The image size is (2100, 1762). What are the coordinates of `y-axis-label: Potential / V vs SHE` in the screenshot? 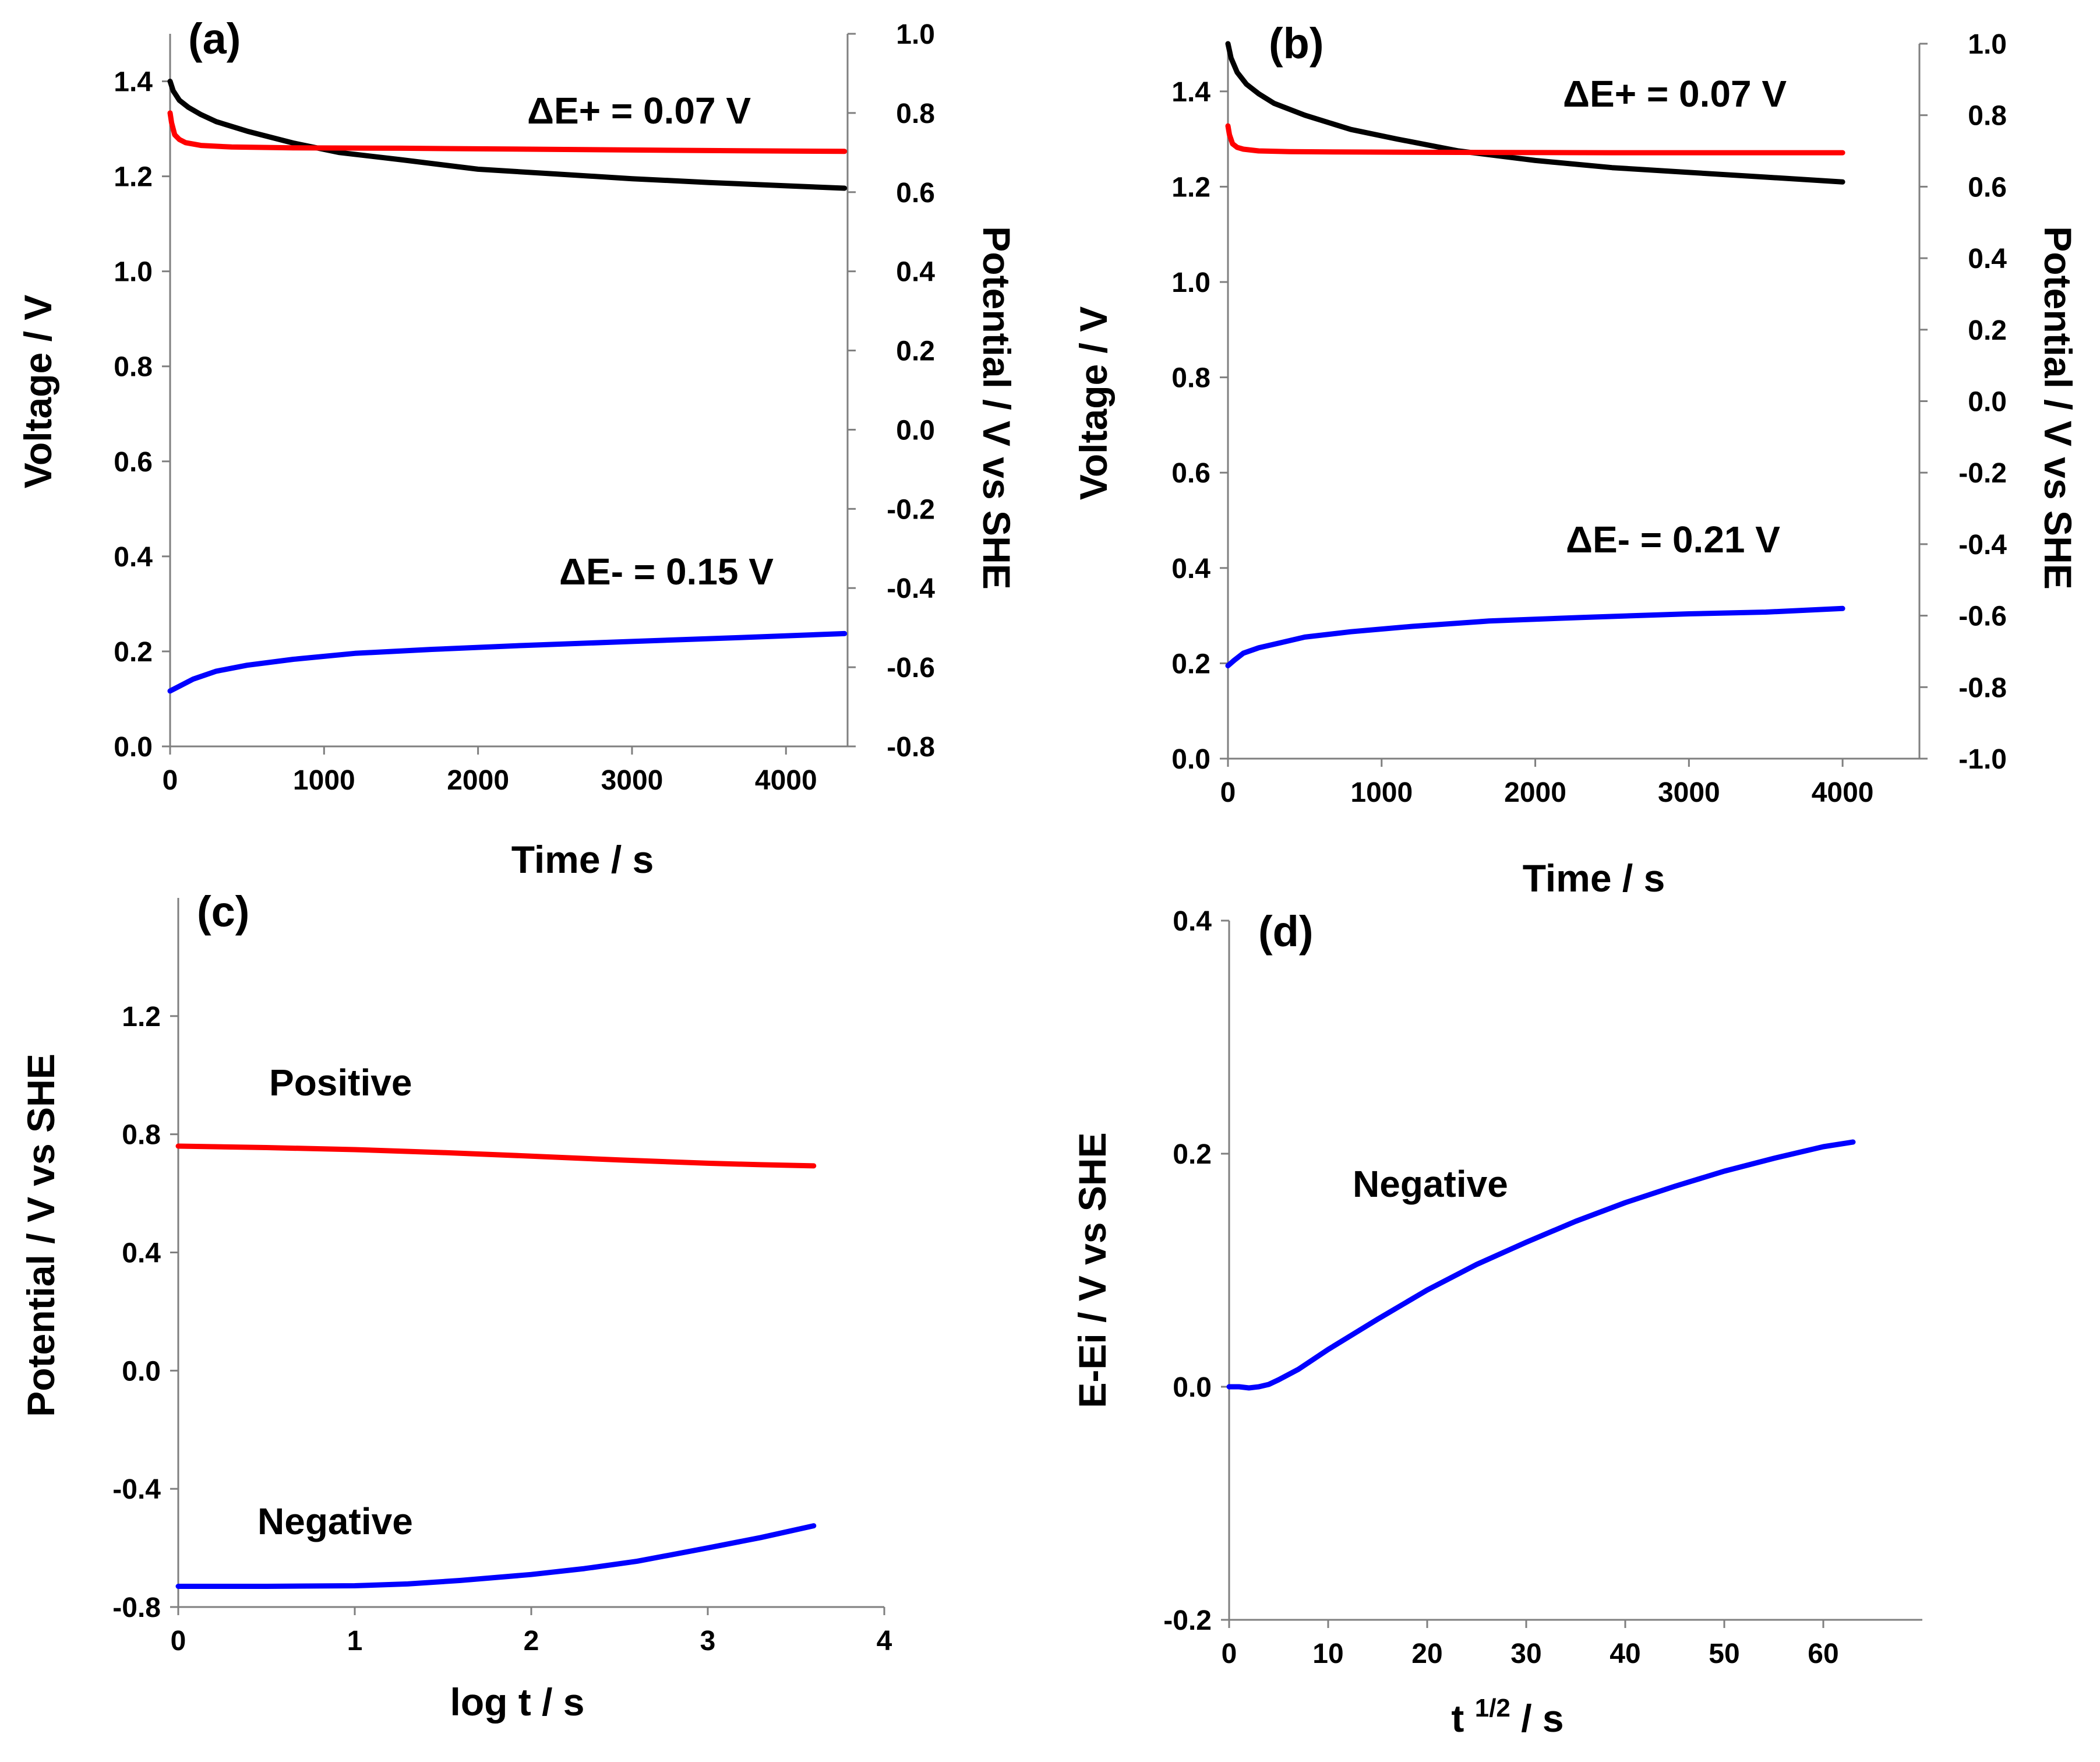 It's located at (40, 1235).